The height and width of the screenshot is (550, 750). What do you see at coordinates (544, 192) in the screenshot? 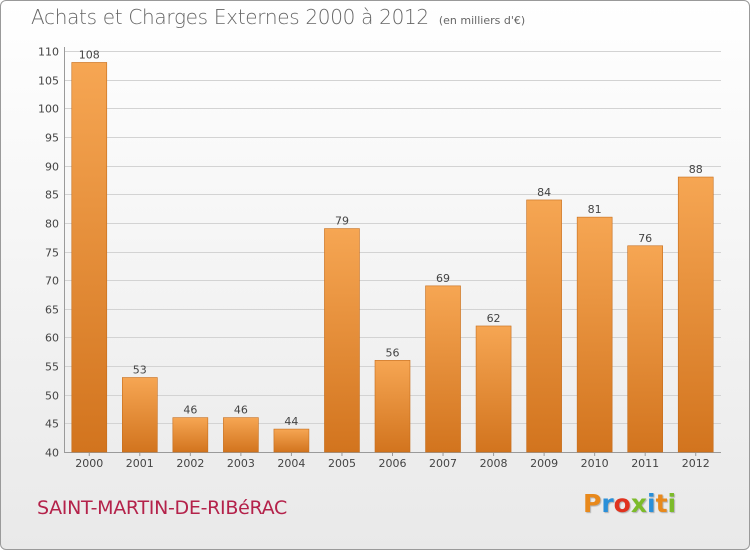
I see `data-label: 84` at bounding box center [544, 192].